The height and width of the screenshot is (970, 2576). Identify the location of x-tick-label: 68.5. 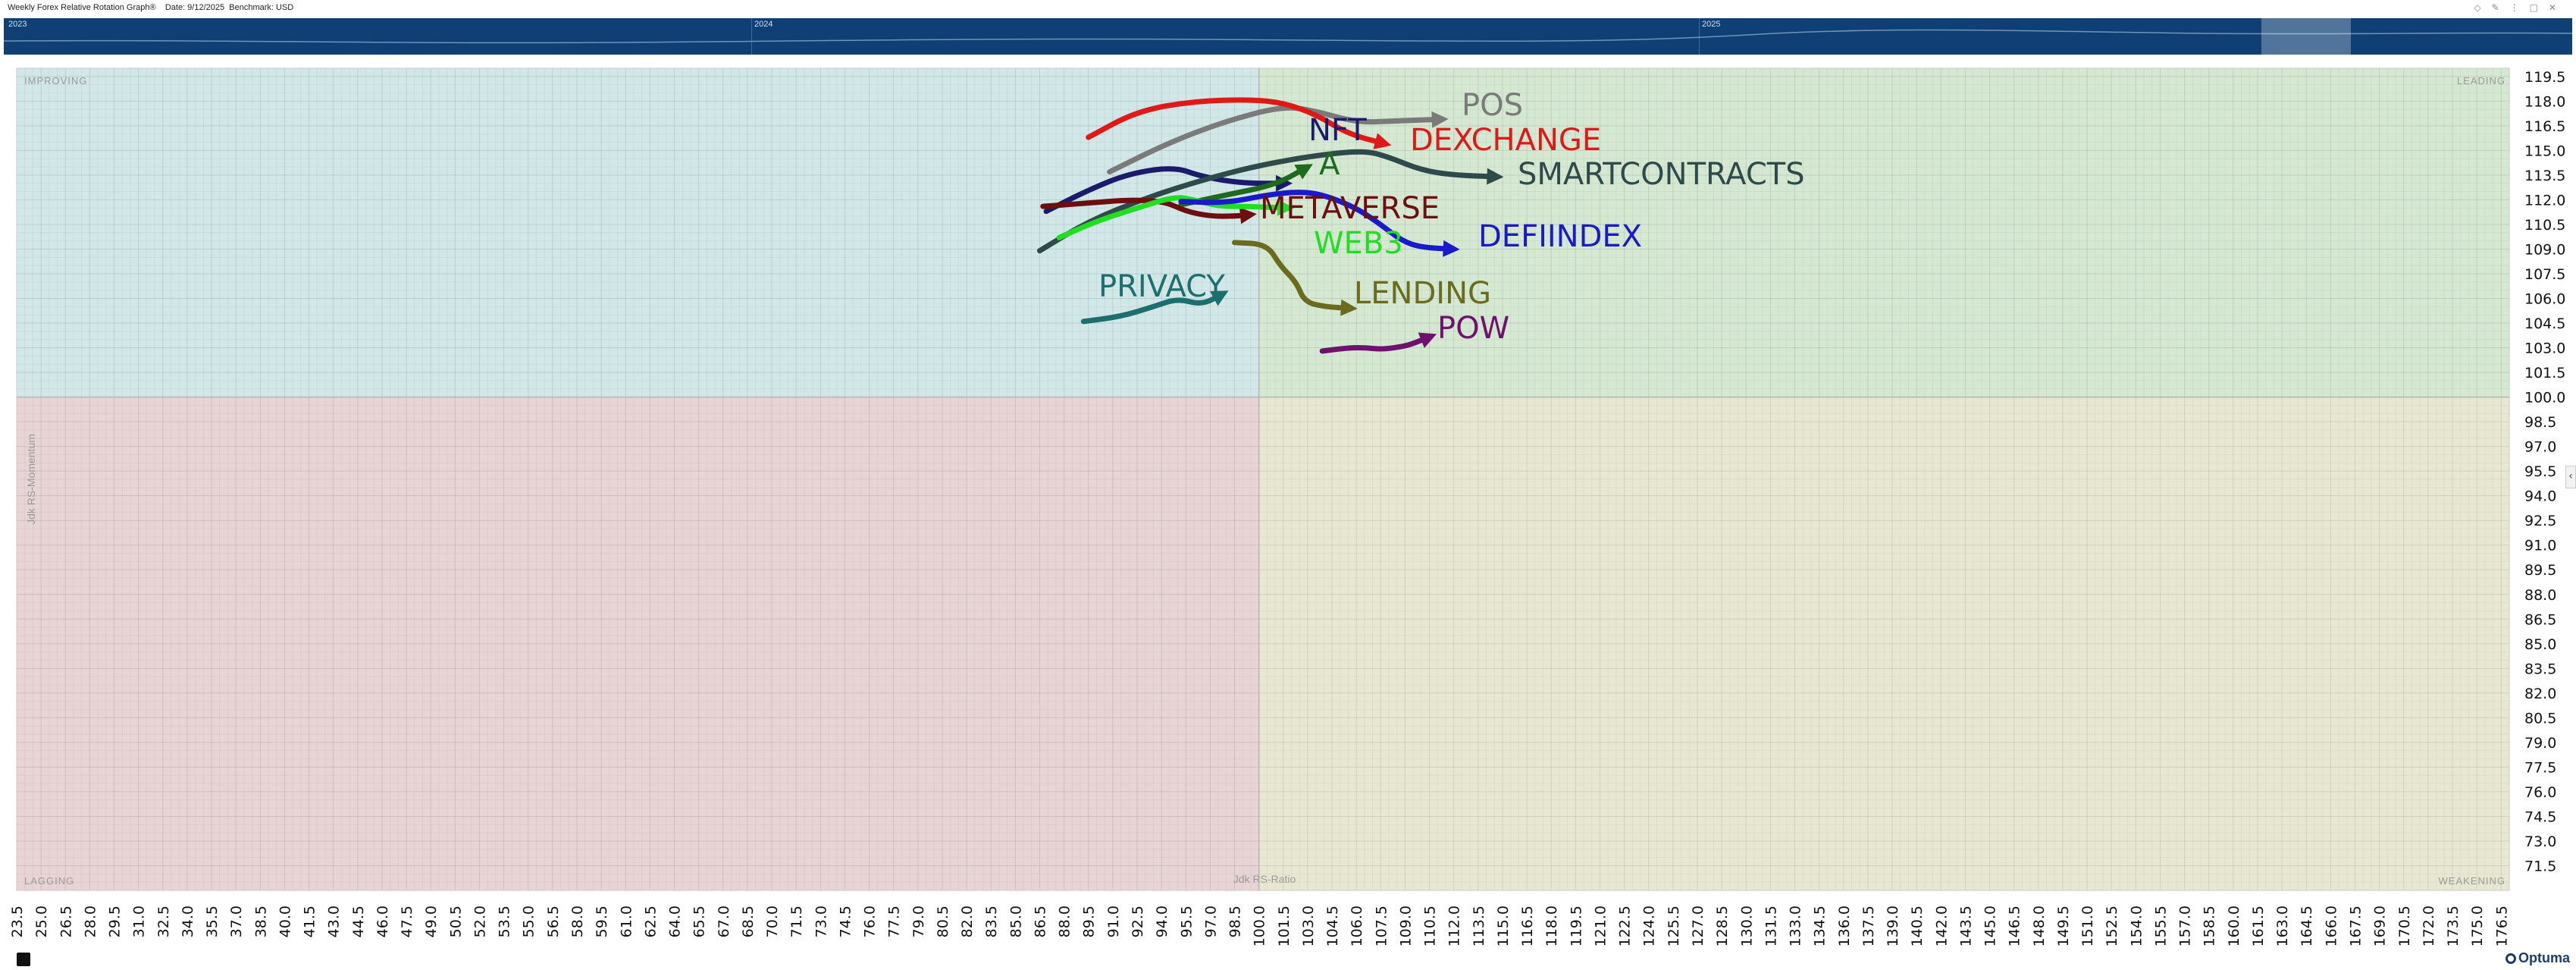
(748, 921).